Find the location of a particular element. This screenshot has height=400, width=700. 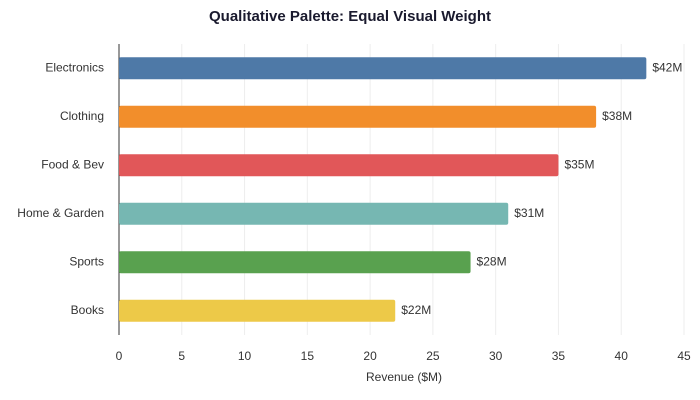

x-tick-label: 45 is located at coordinates (684, 356).